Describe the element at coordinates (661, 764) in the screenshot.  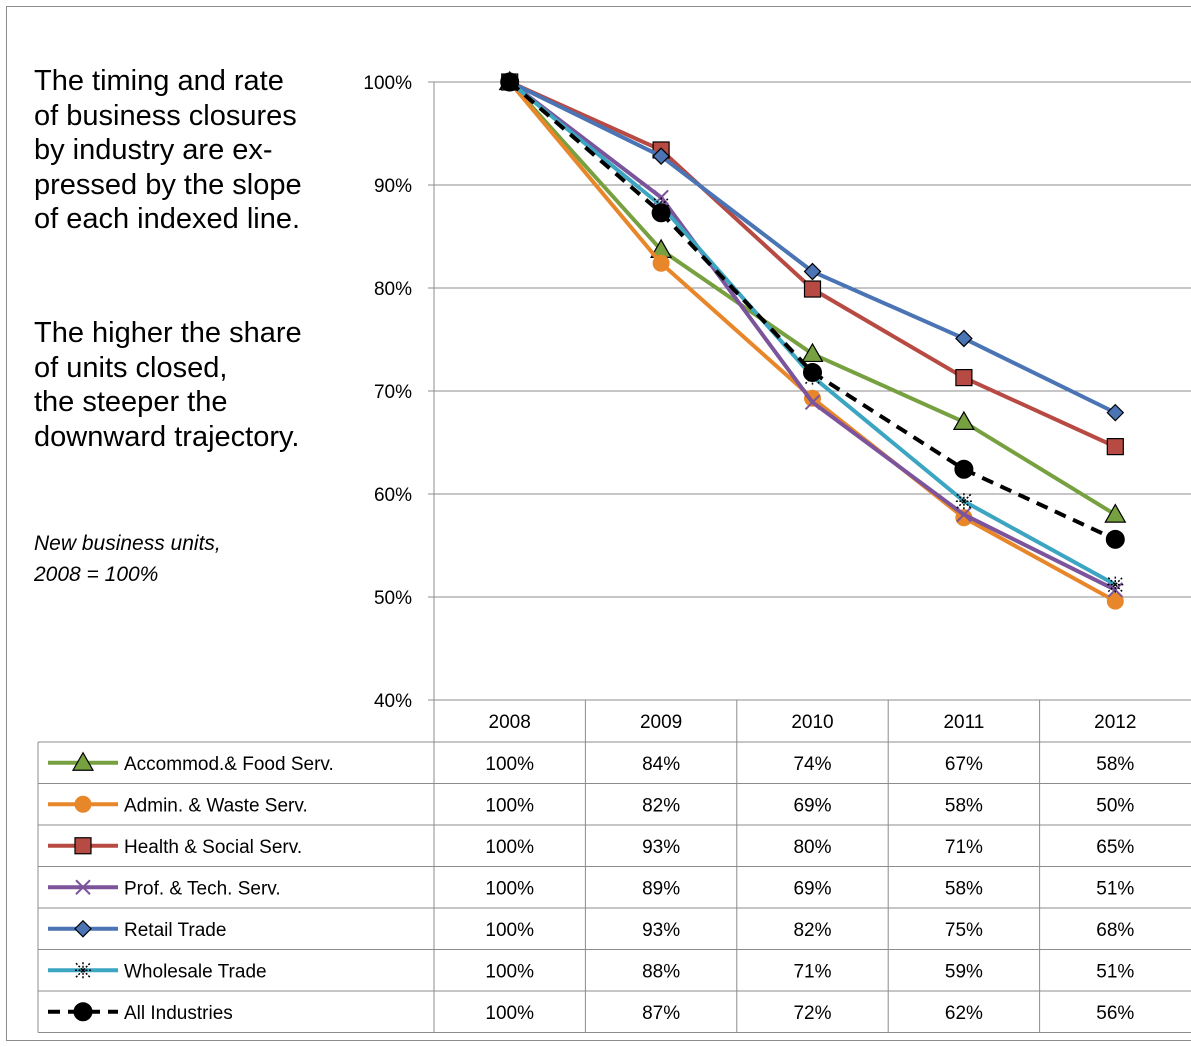
I see `table-cell-value: 84%` at that location.